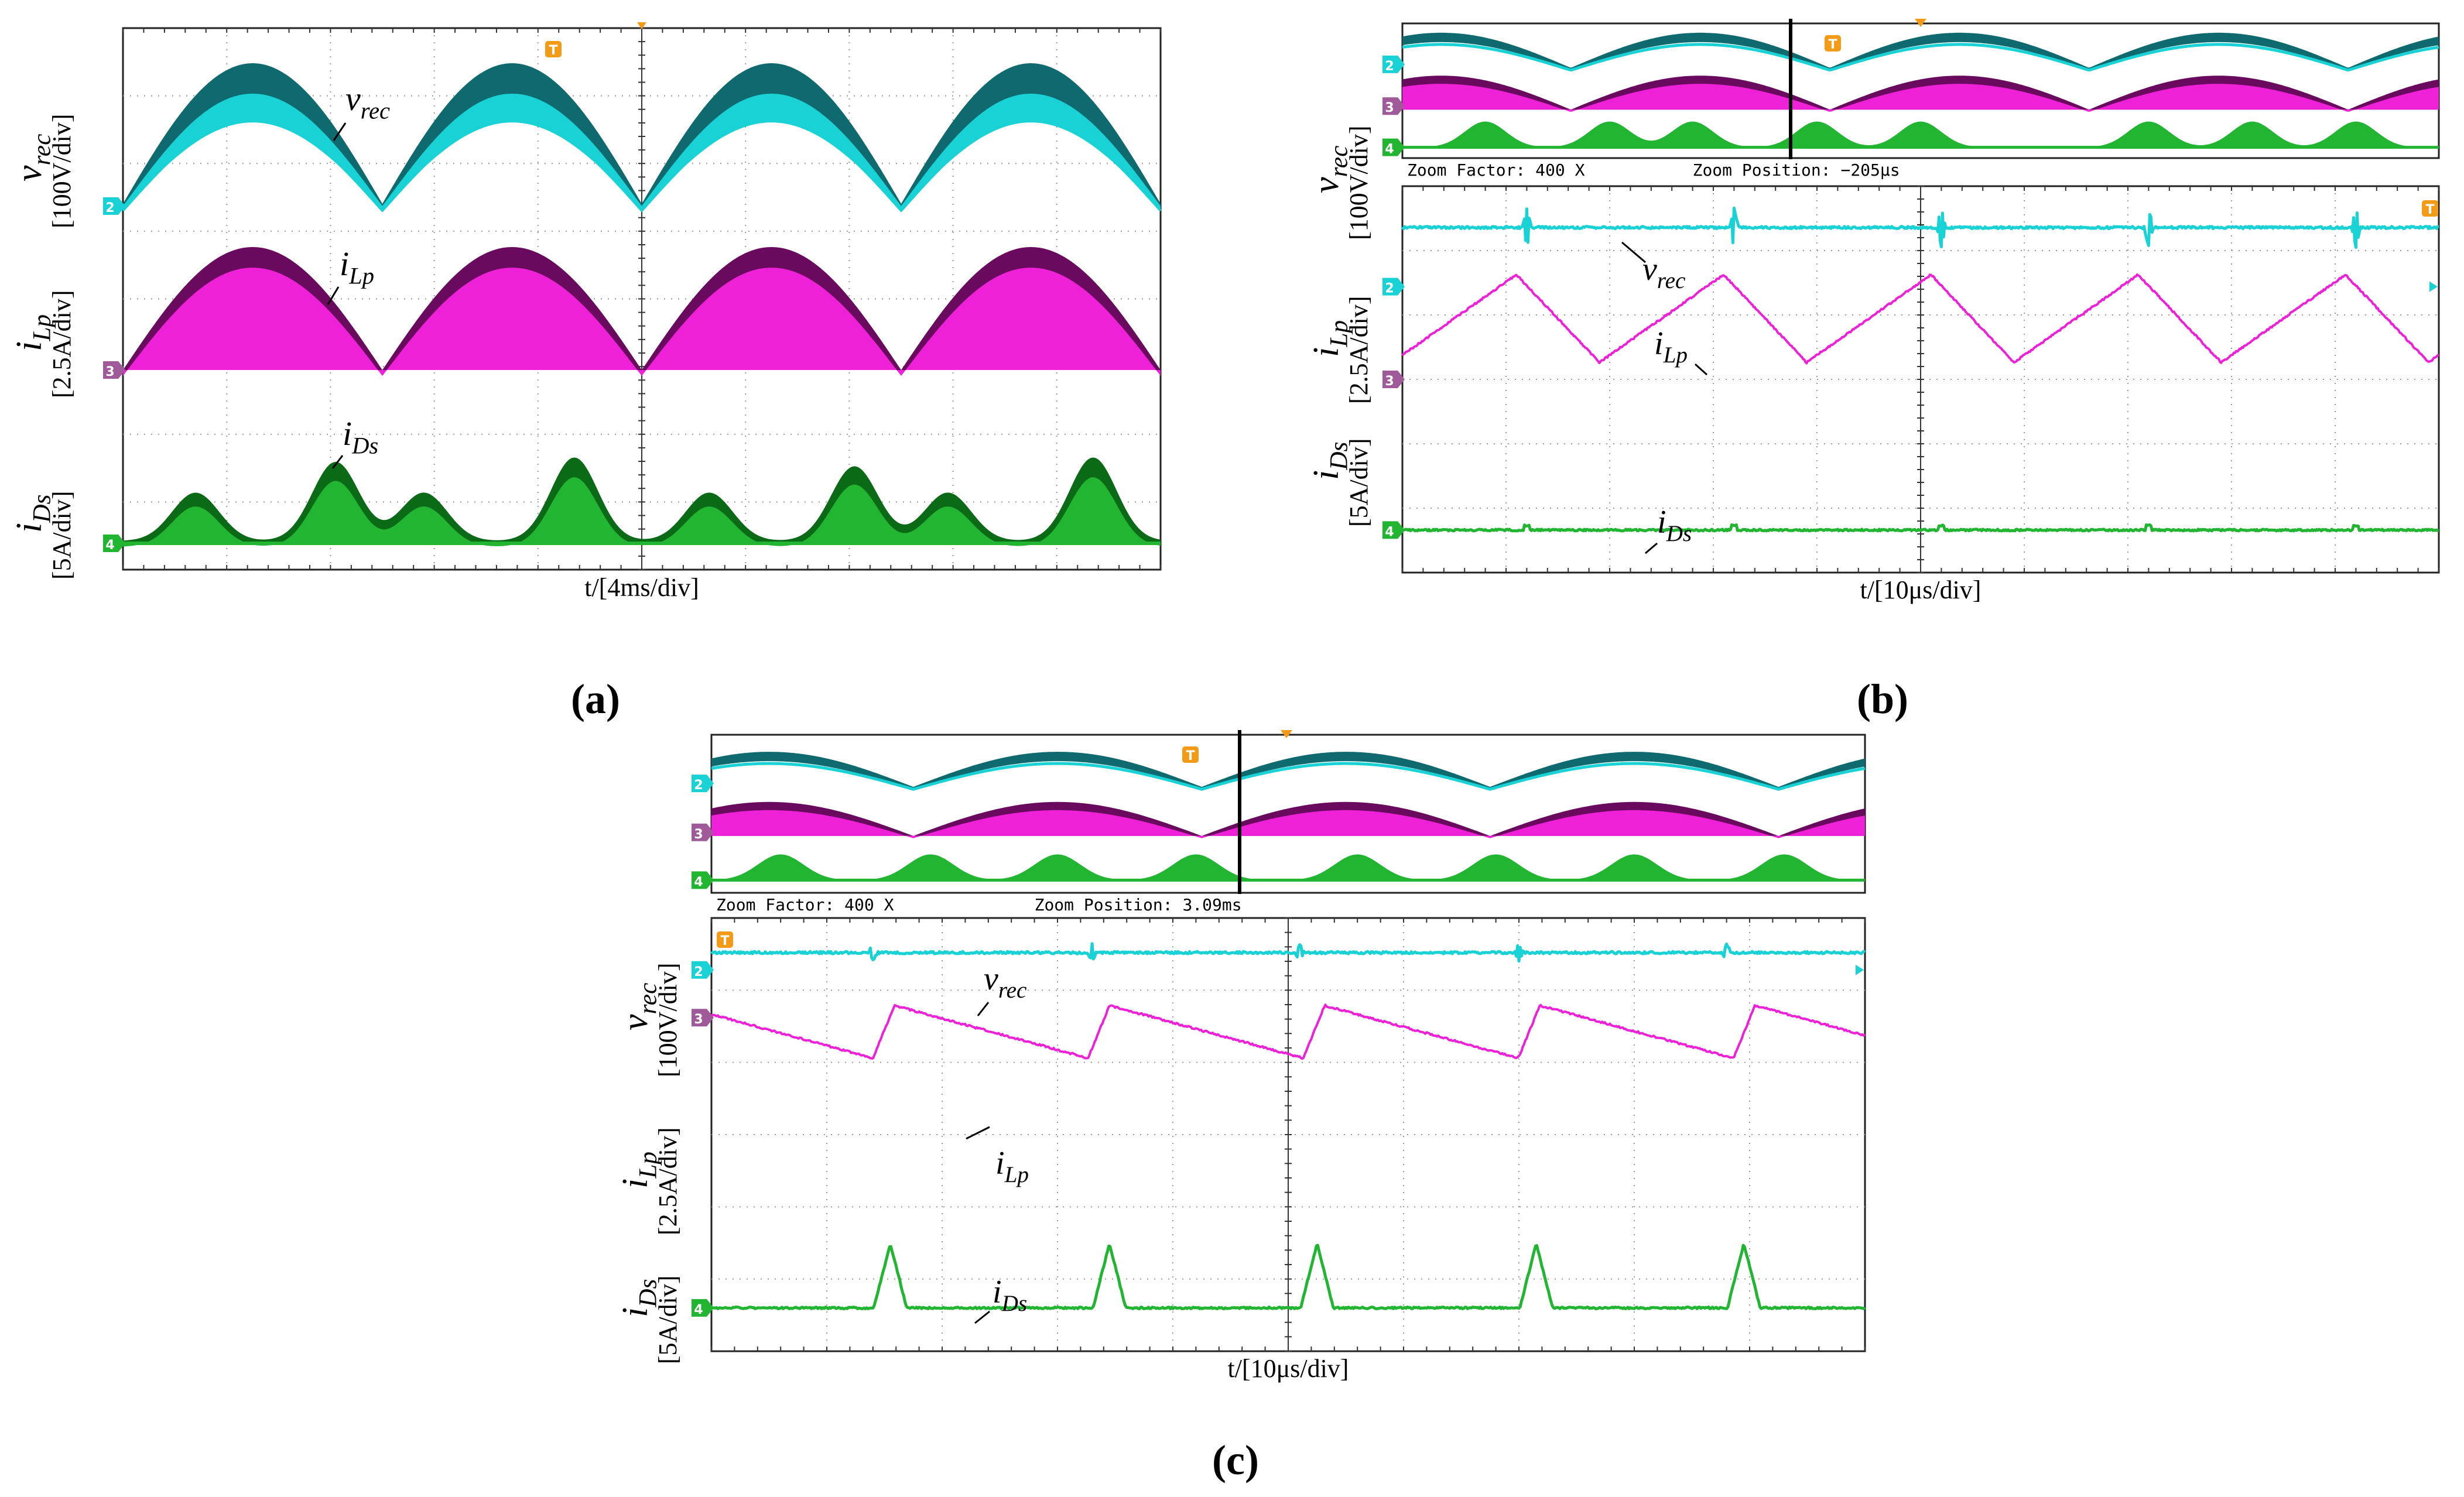 The image size is (2464, 1497). I want to click on panel-b-main-ch3-marker: 3, so click(1393, 380).